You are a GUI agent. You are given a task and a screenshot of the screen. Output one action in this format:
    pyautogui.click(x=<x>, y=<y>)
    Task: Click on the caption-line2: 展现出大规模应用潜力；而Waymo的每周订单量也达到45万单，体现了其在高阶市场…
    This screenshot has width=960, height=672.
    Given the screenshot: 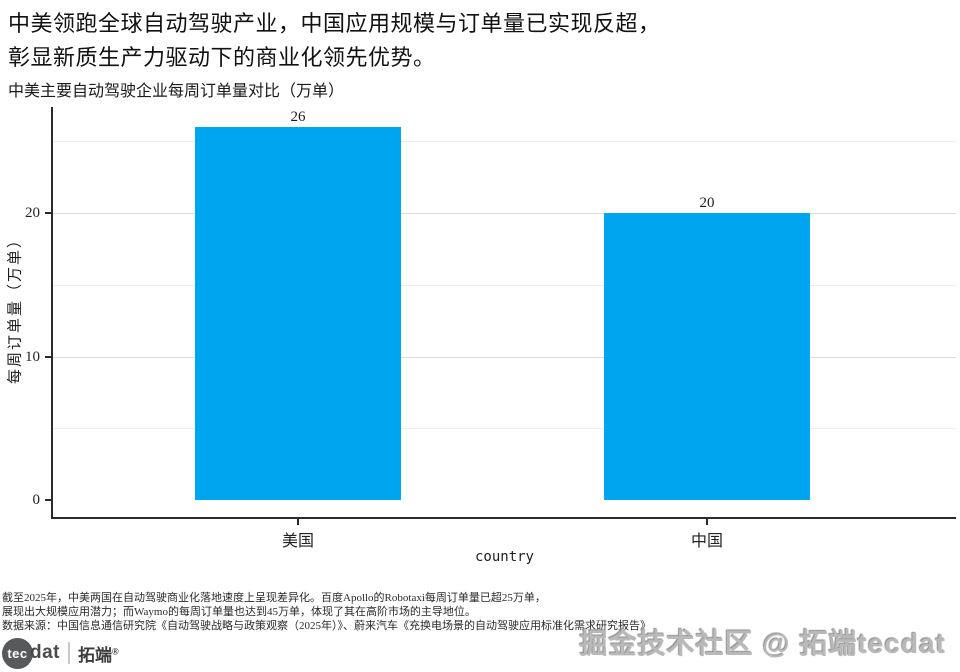 What is the action you would take?
    pyautogui.click(x=239, y=612)
    